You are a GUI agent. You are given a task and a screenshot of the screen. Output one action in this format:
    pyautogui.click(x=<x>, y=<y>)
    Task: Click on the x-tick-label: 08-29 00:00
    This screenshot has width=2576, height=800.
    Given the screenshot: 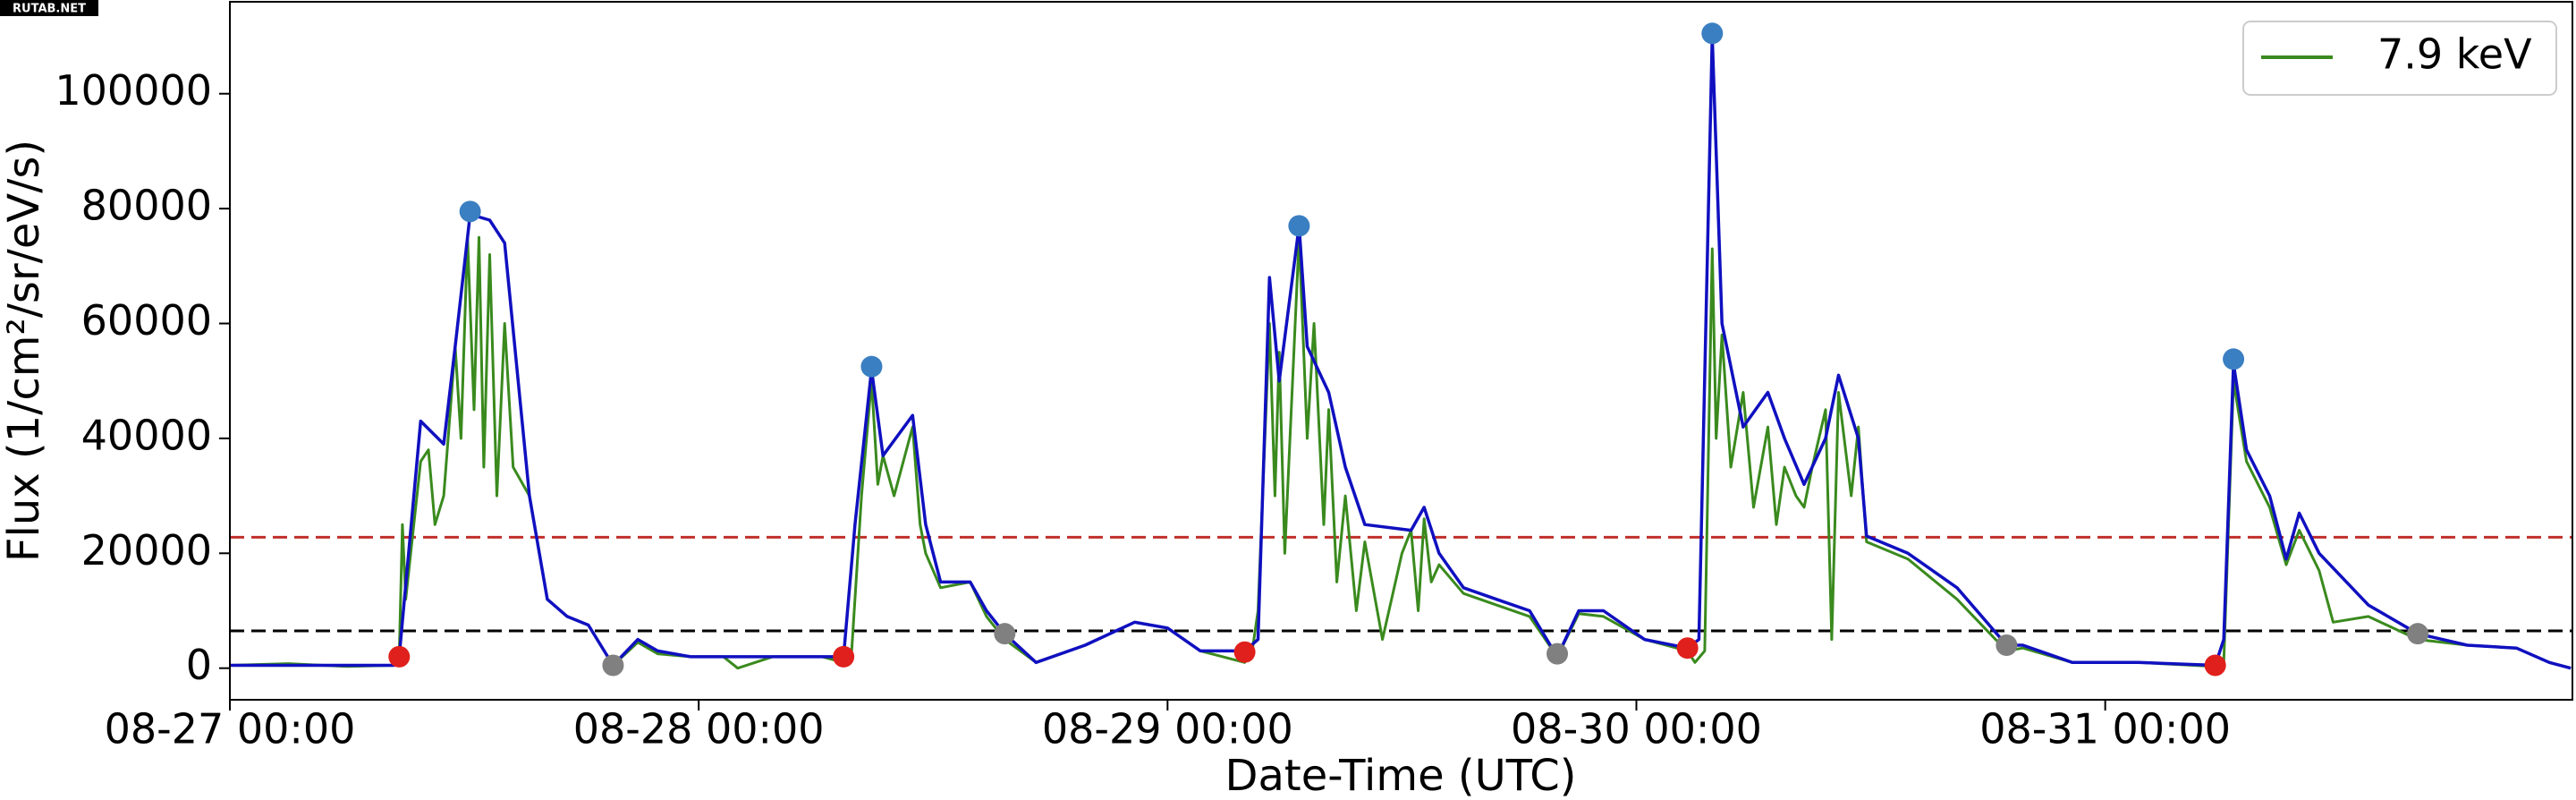 What is the action you would take?
    pyautogui.click(x=1167, y=729)
    